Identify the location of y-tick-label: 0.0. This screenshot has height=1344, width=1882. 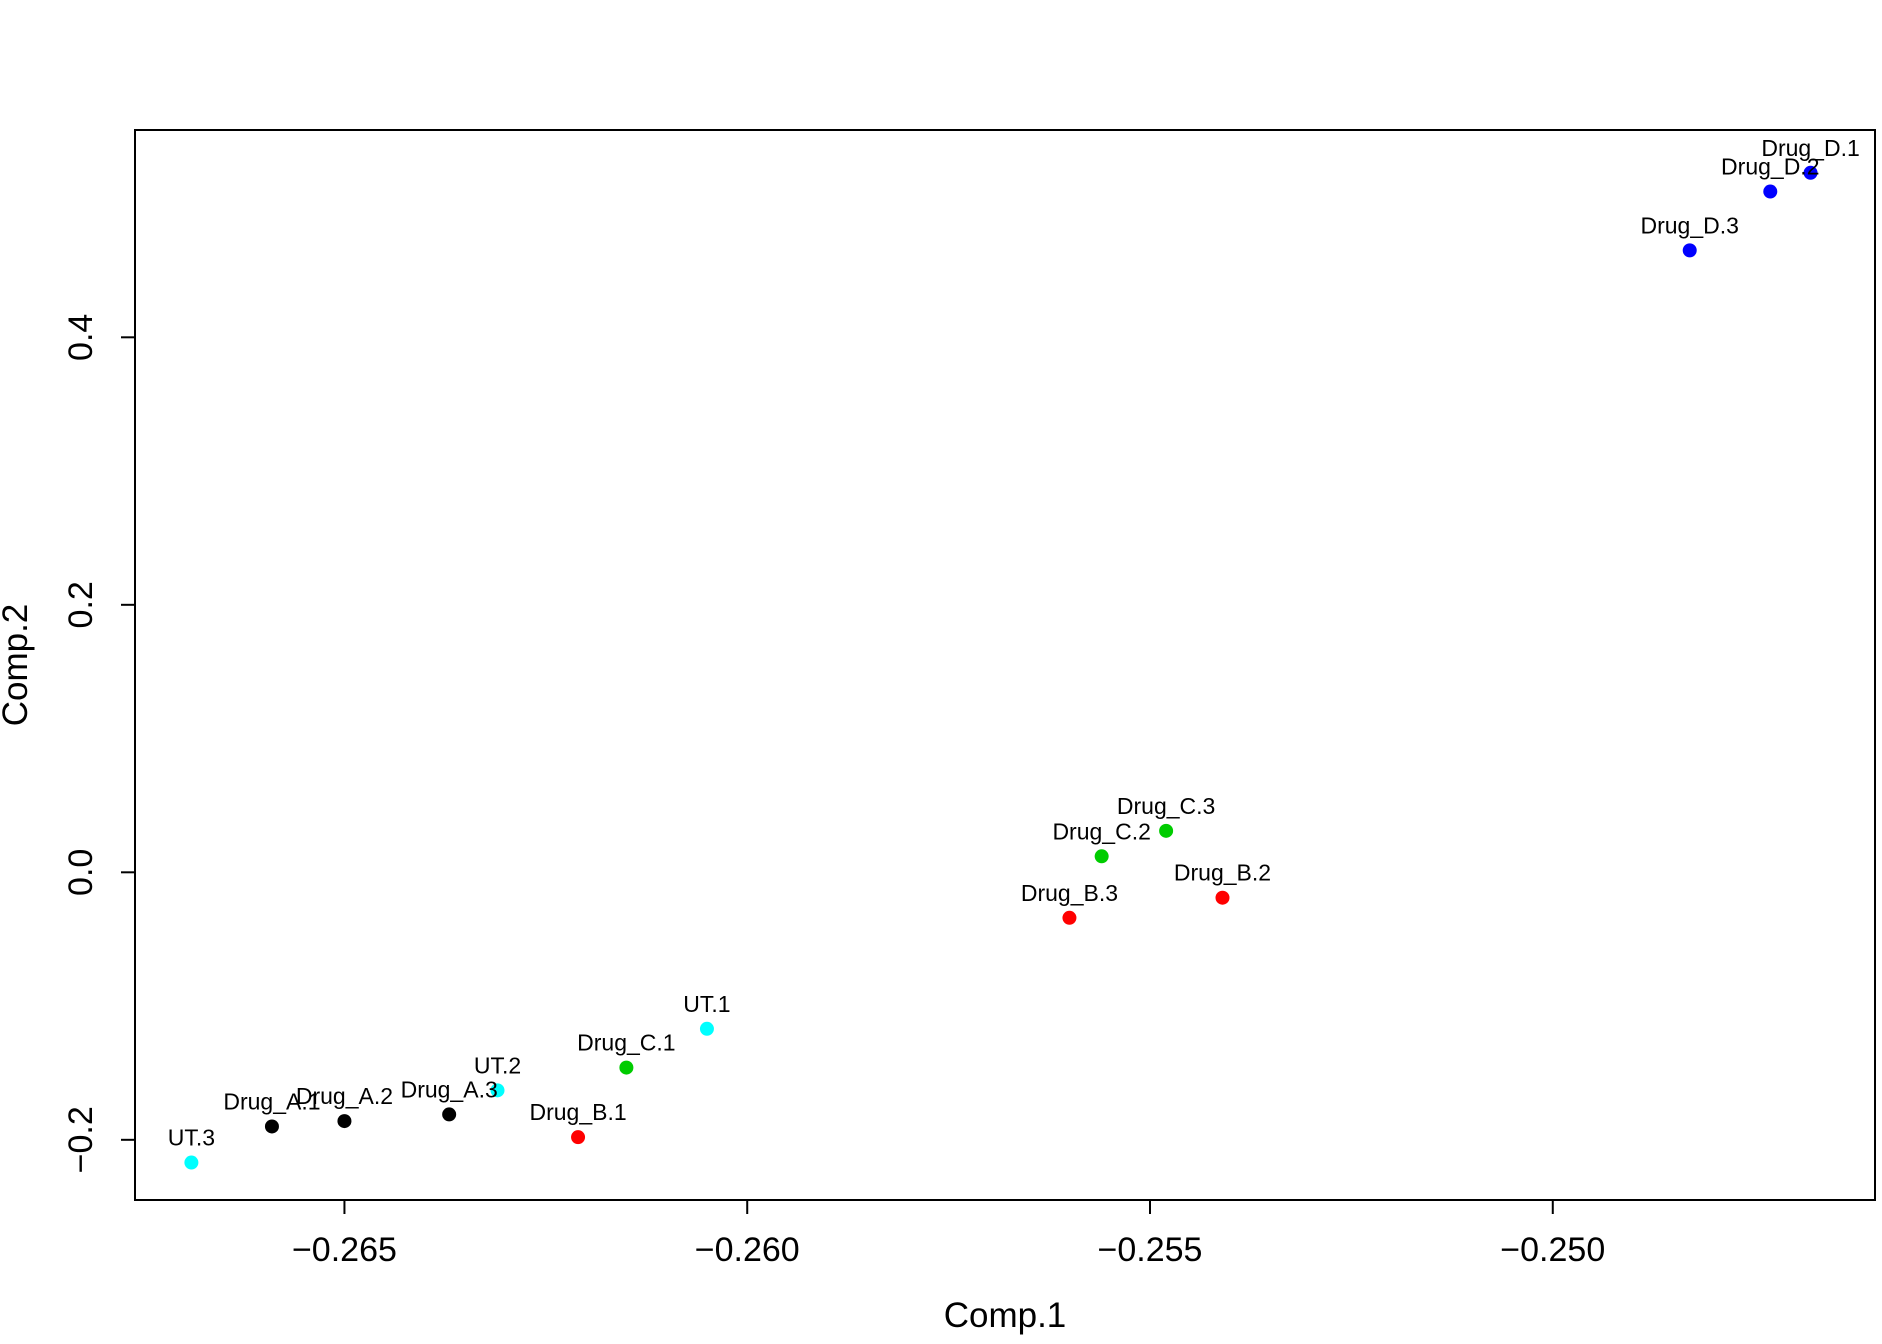
(81, 872).